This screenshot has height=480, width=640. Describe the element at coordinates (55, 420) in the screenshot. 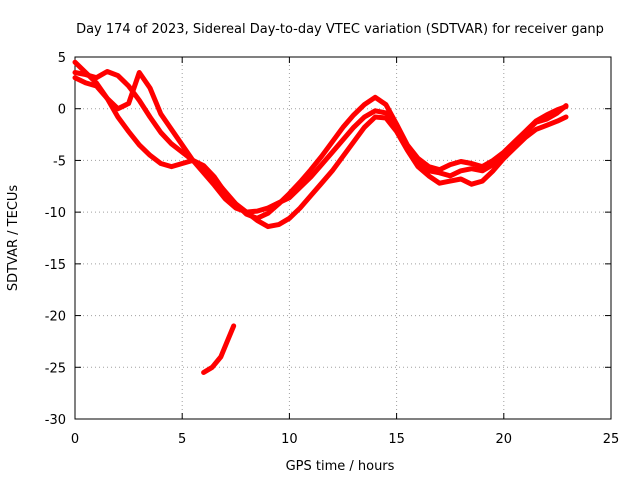

I see `y-tick-label: -30` at that location.